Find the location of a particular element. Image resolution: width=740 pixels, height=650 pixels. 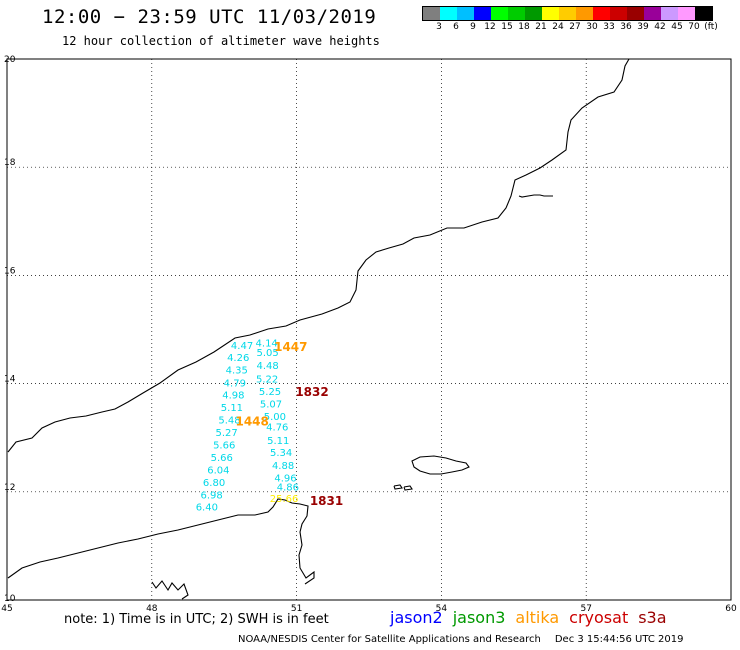

satellite-jason3-label: jason3 is located at coordinates (479, 617).